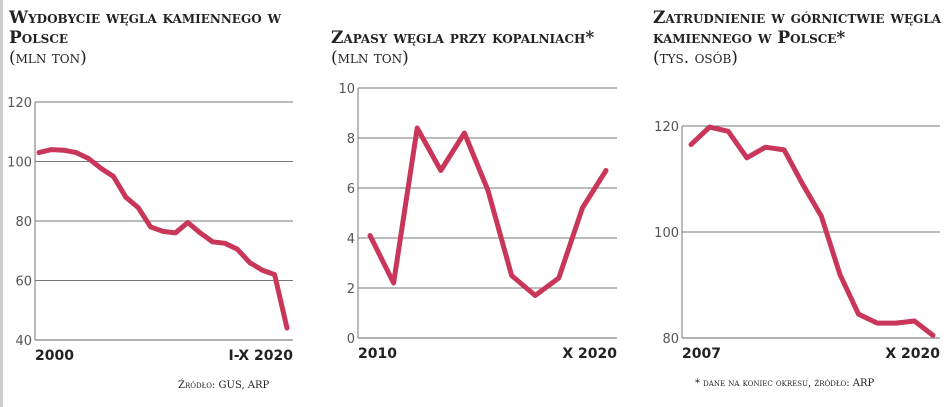 The height and width of the screenshot is (407, 948). Describe the element at coordinates (463, 48) in the screenshot. I see `chart2-title: Zapasy węgla przy kopalniach* (mln ton)` at that location.